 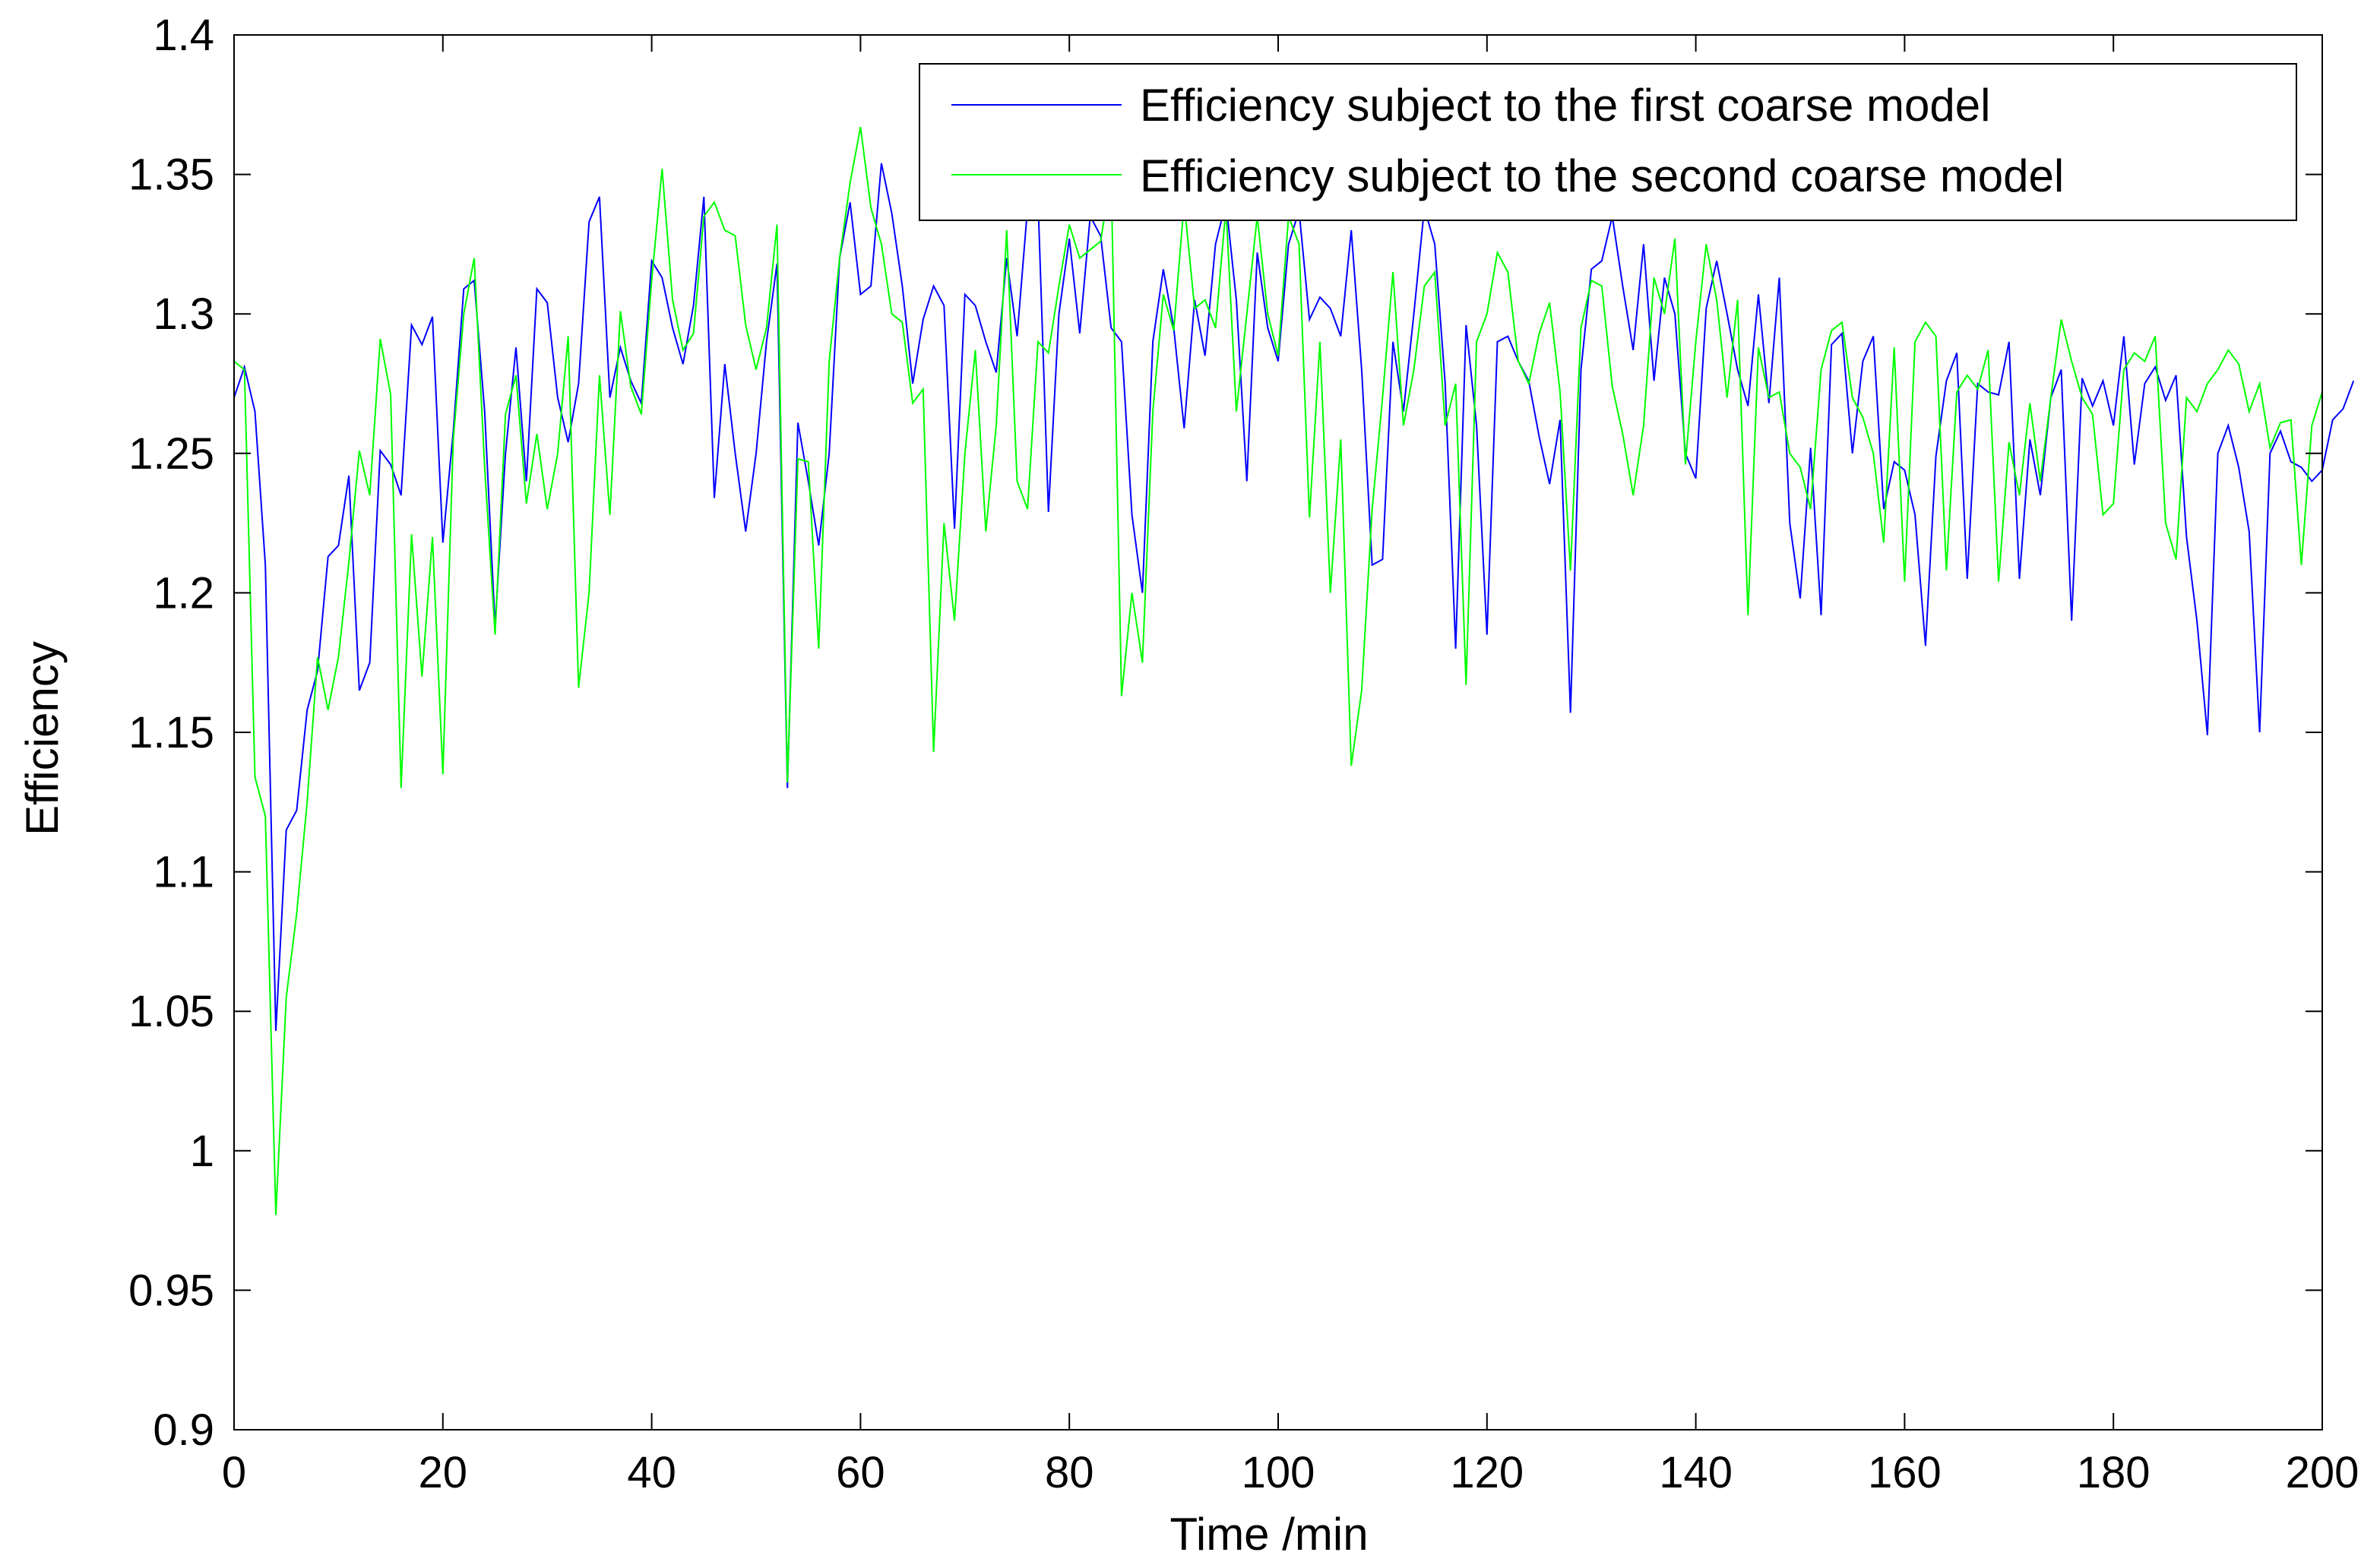 What do you see at coordinates (171, 732) in the screenshot?
I see `y-tick-label: 1.15` at bounding box center [171, 732].